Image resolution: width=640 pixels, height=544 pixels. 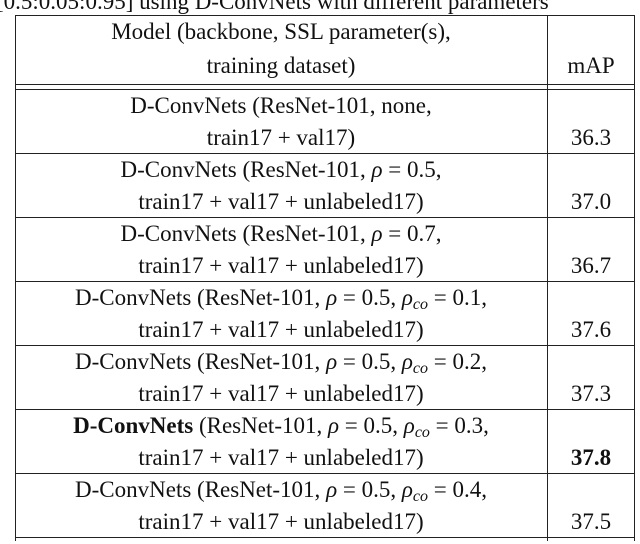 I want to click on text-segment: train17 + val17), so click(x=281, y=137).